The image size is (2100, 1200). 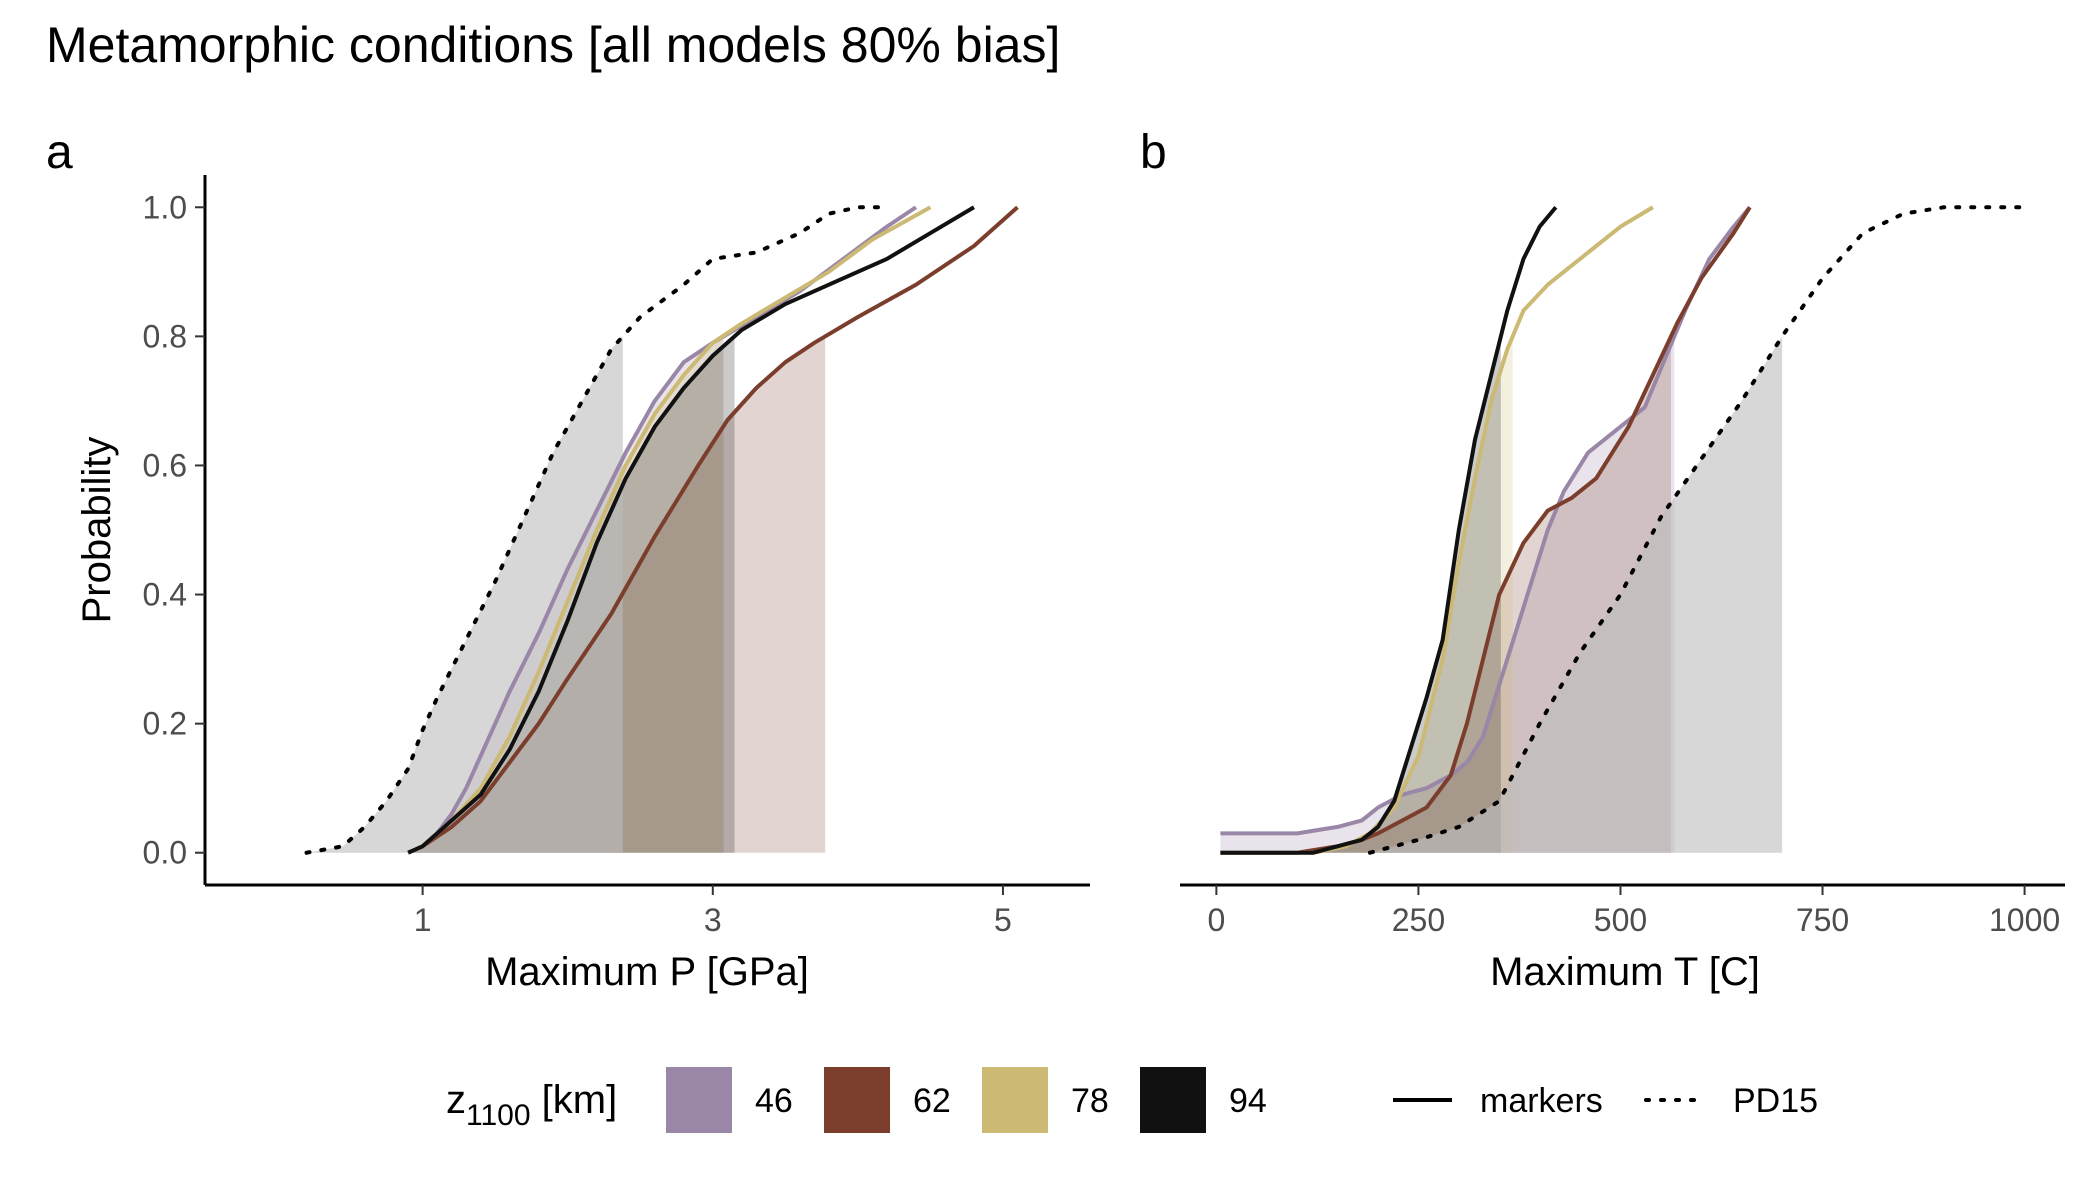 I want to click on legend-label-78: 78, so click(x=1090, y=1101).